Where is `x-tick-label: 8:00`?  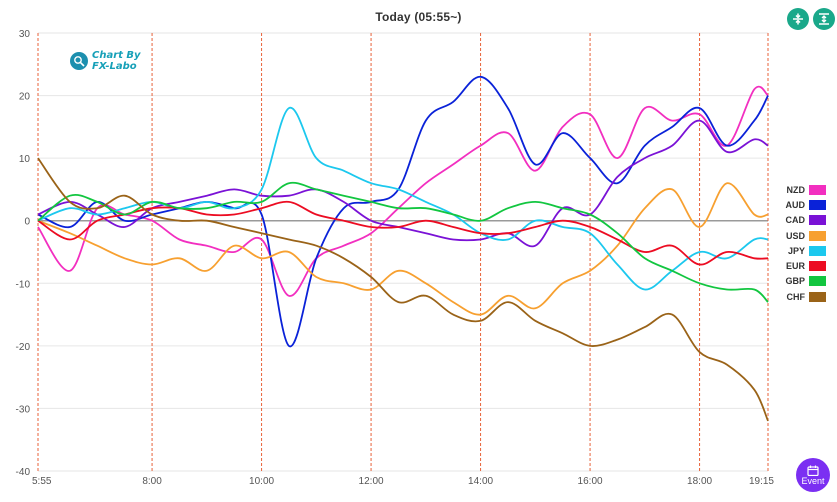
x-tick-label: 8:00 is located at coordinates (152, 481).